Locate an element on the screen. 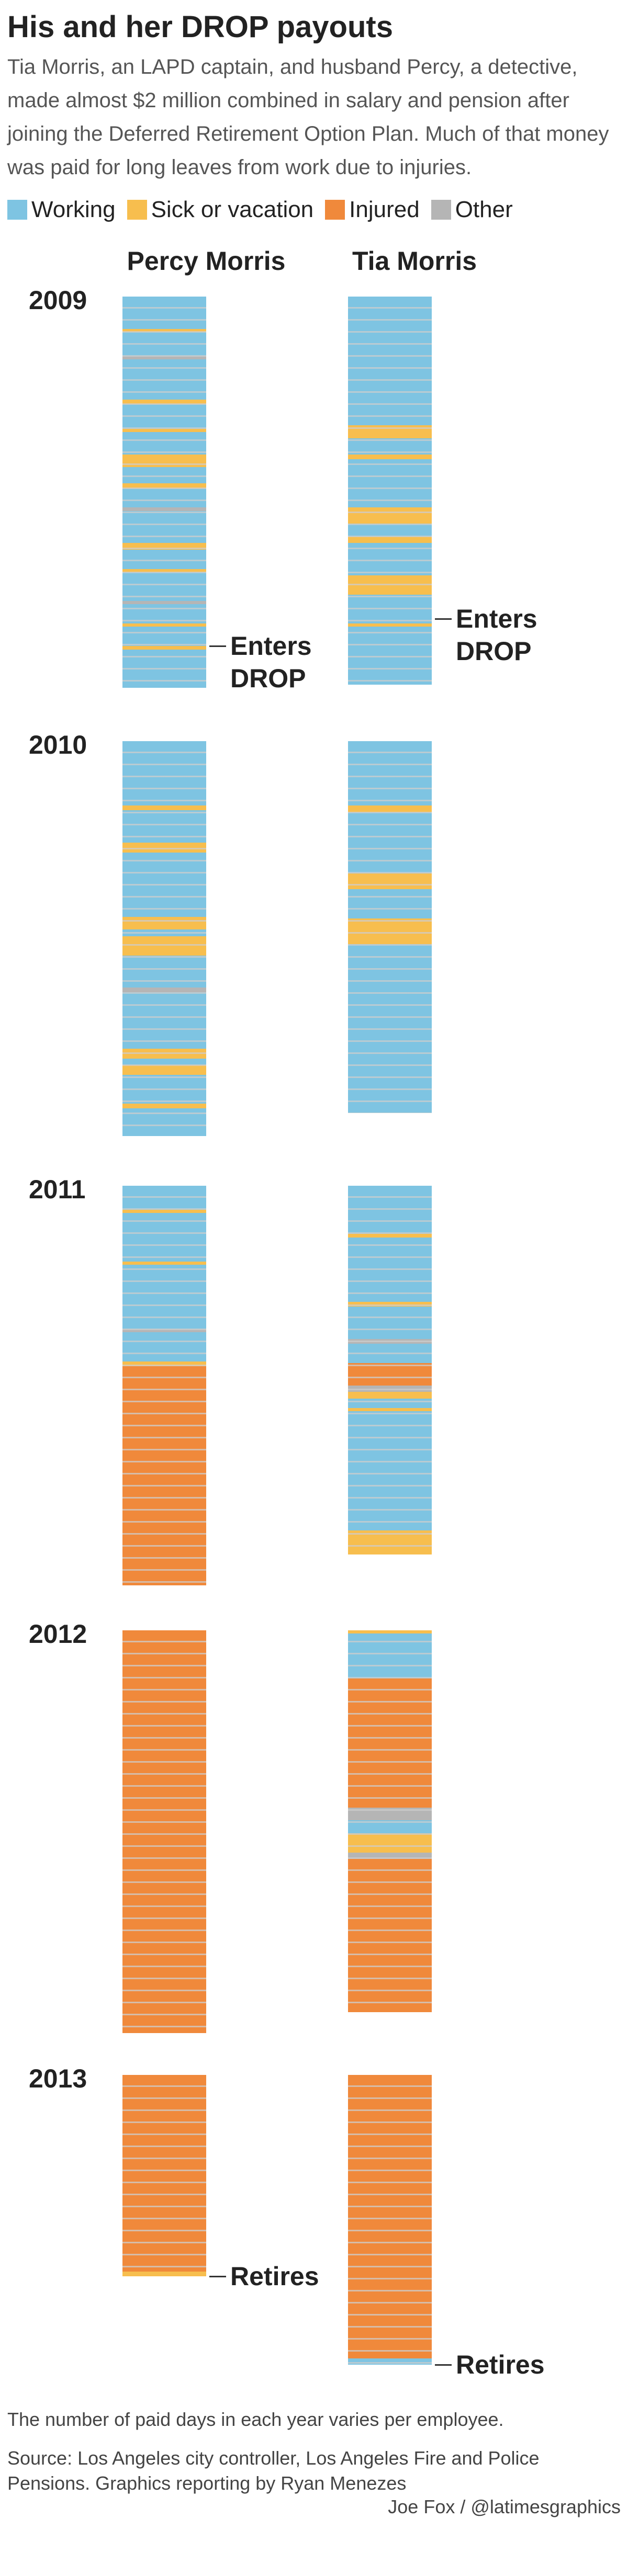  year-label: 2012 is located at coordinates (58, 1634).